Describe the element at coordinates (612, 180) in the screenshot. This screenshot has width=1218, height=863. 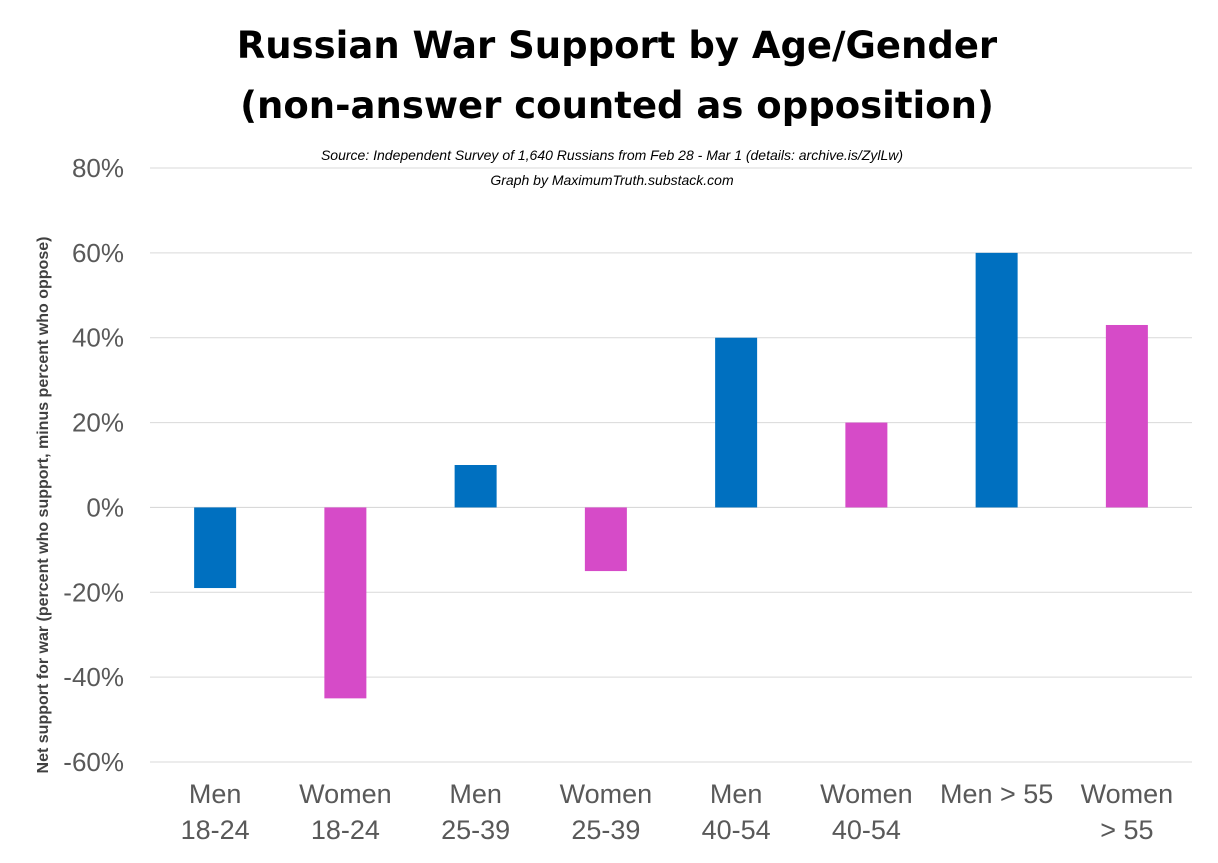
I see `chart-credit-line: Graph by MaximumTruth.substack.com` at that location.